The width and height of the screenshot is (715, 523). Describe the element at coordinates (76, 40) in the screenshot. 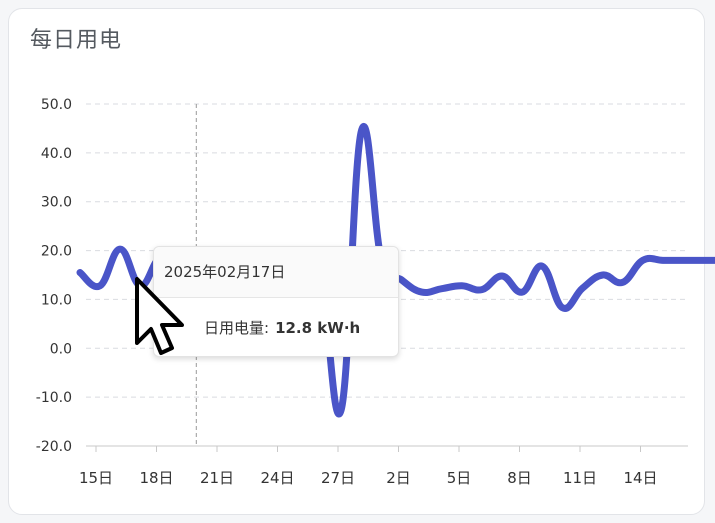

I see `card-title: 每日用电` at that location.